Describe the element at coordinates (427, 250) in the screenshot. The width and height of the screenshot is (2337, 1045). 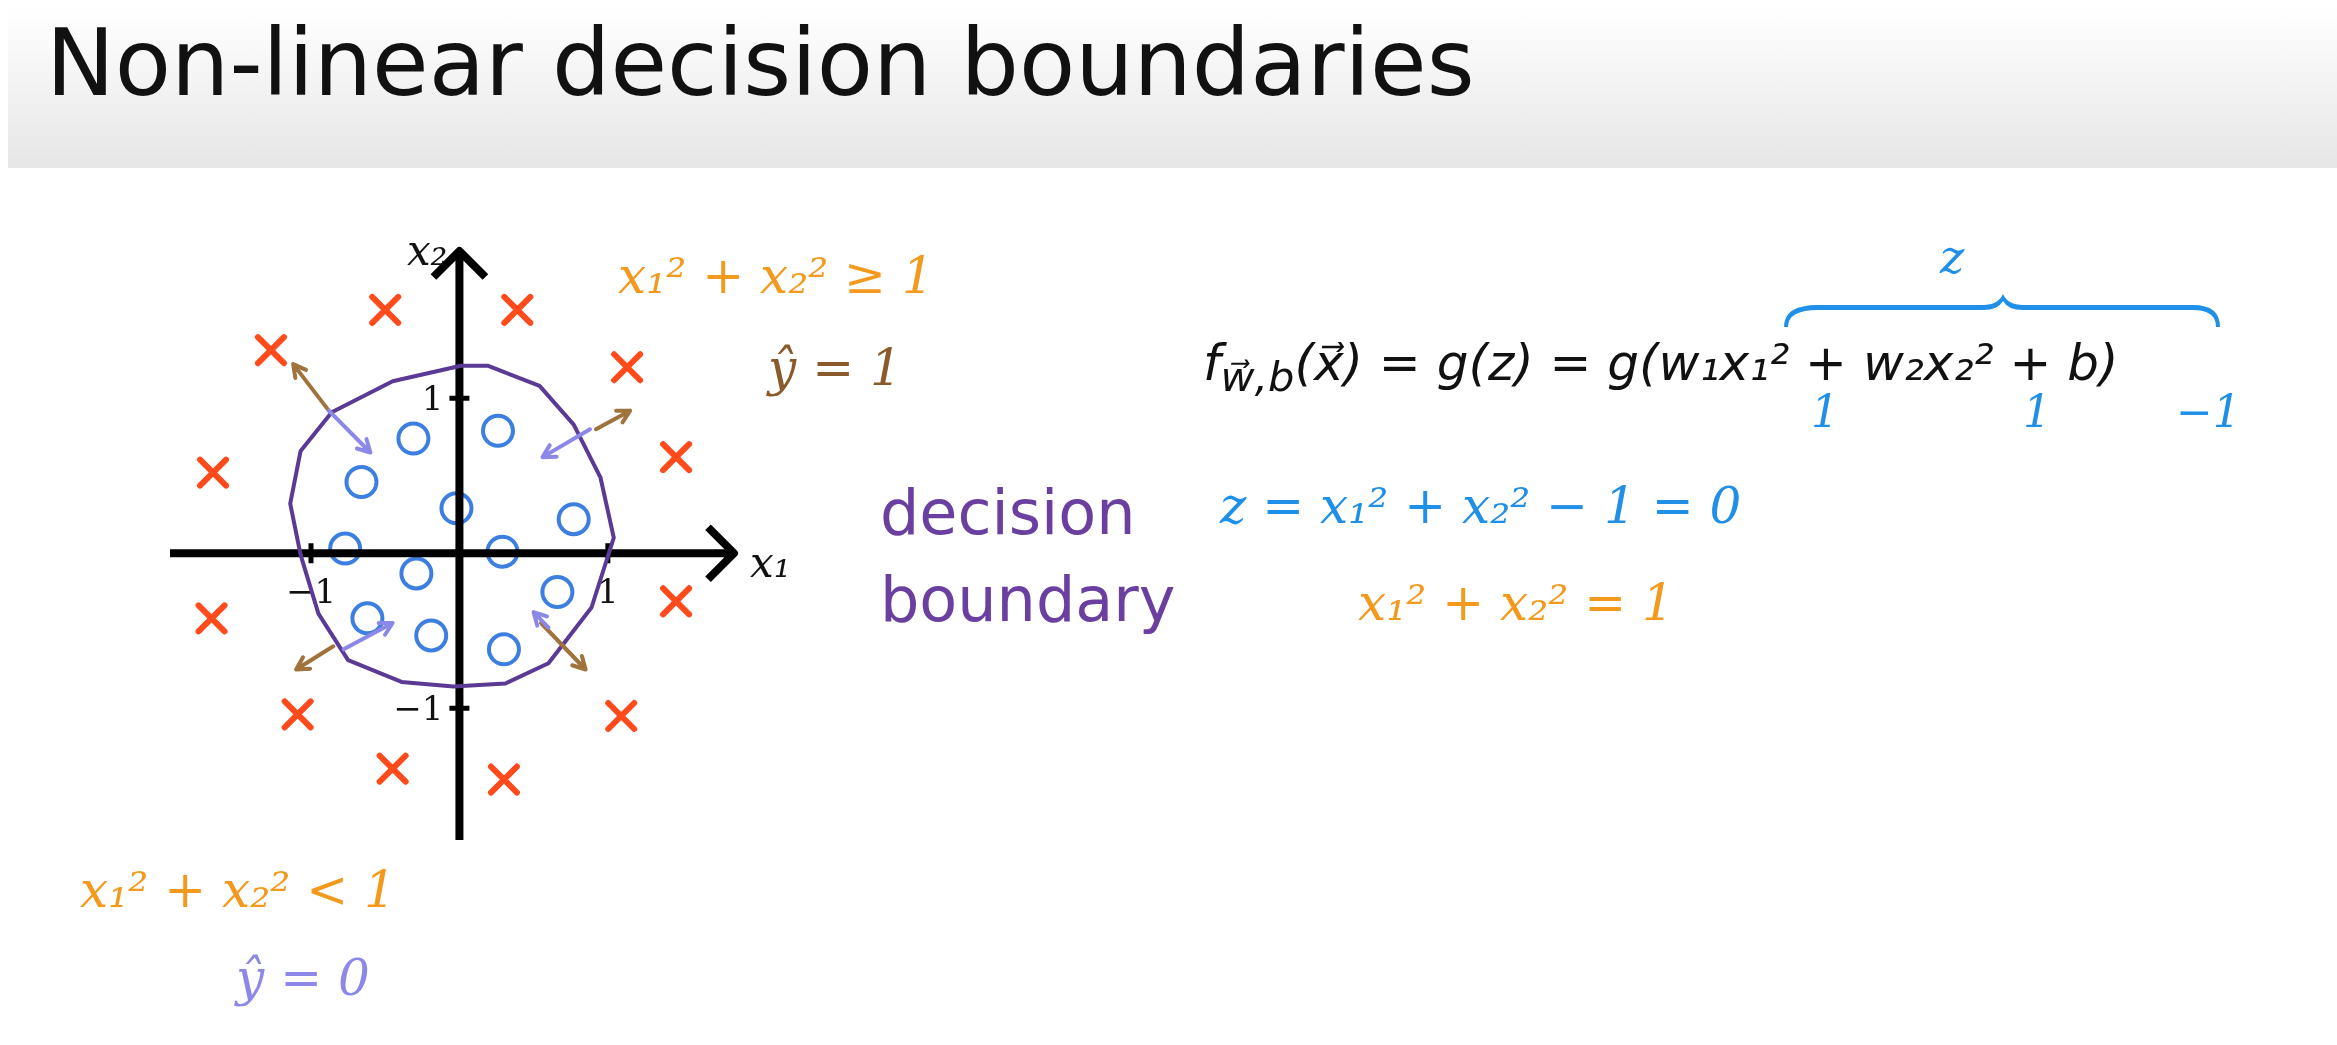
I see `y-axis-title: x₂` at that location.